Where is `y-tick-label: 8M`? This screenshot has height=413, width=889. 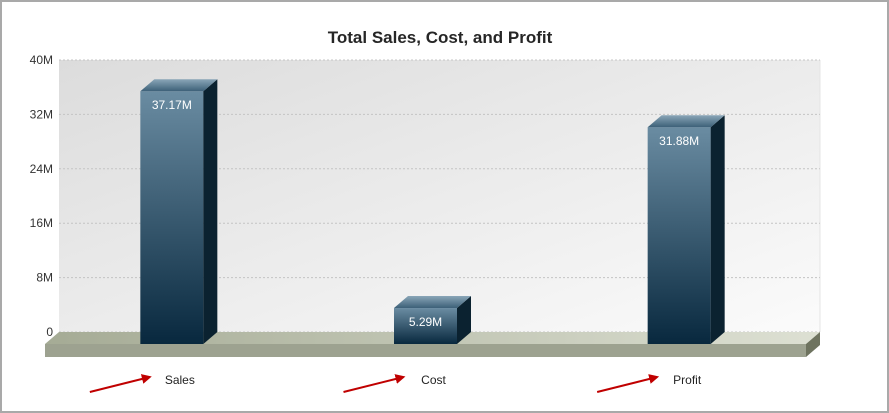
y-tick-label: 8M is located at coordinates (44, 278).